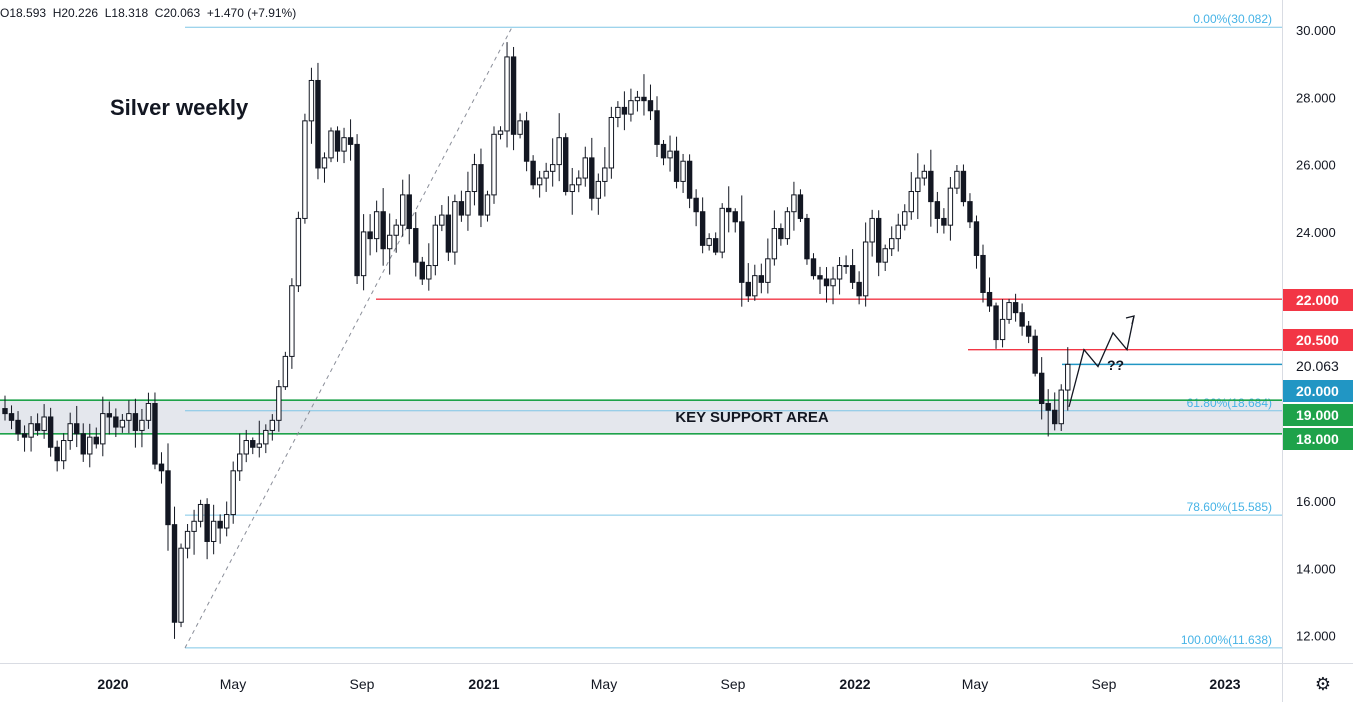 This screenshot has width=1353, height=702. I want to click on support-zone, so click(641, 417).